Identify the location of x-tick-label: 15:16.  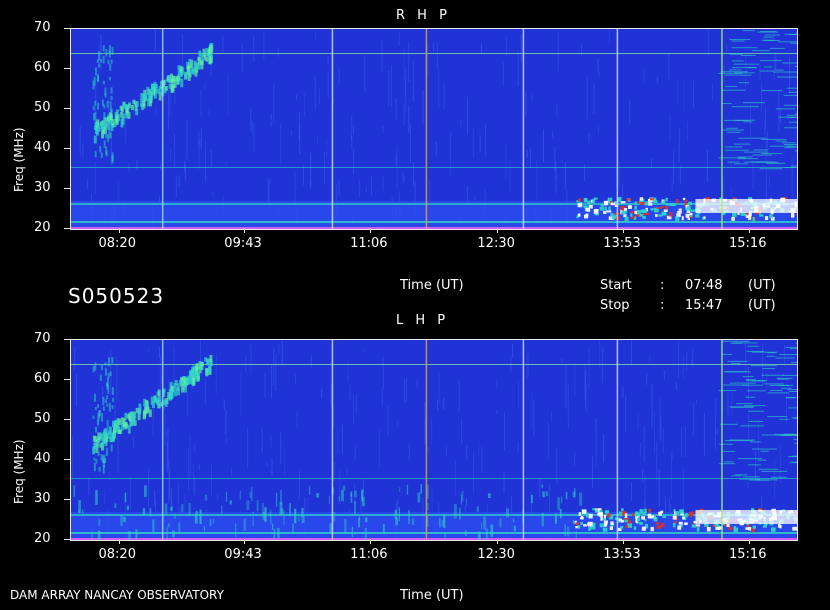
(748, 554).